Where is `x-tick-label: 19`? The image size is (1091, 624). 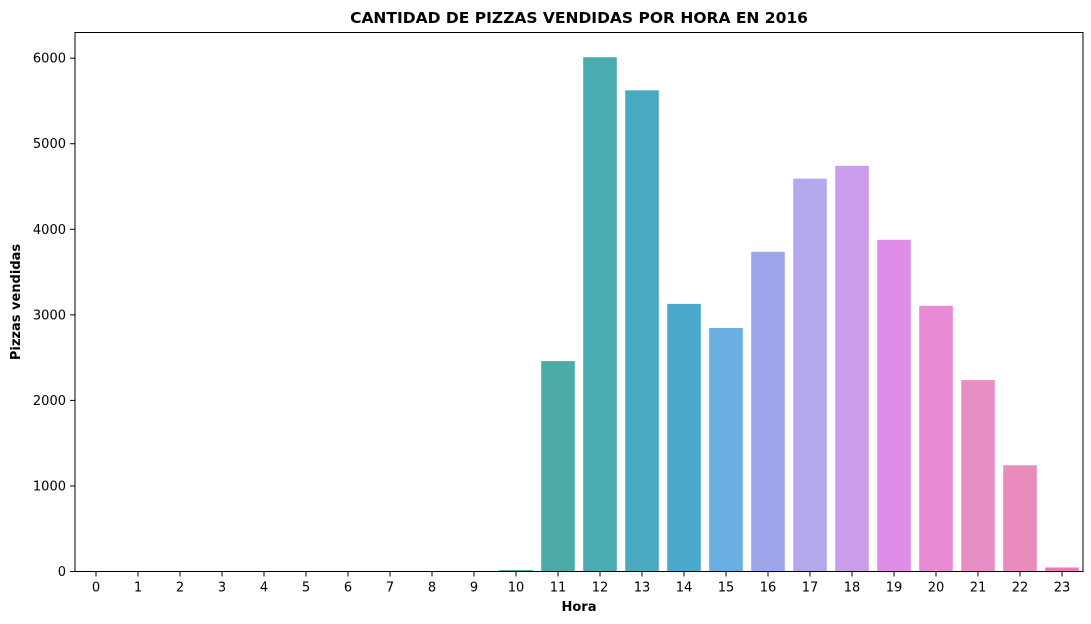
x-tick-label: 19 is located at coordinates (894, 588).